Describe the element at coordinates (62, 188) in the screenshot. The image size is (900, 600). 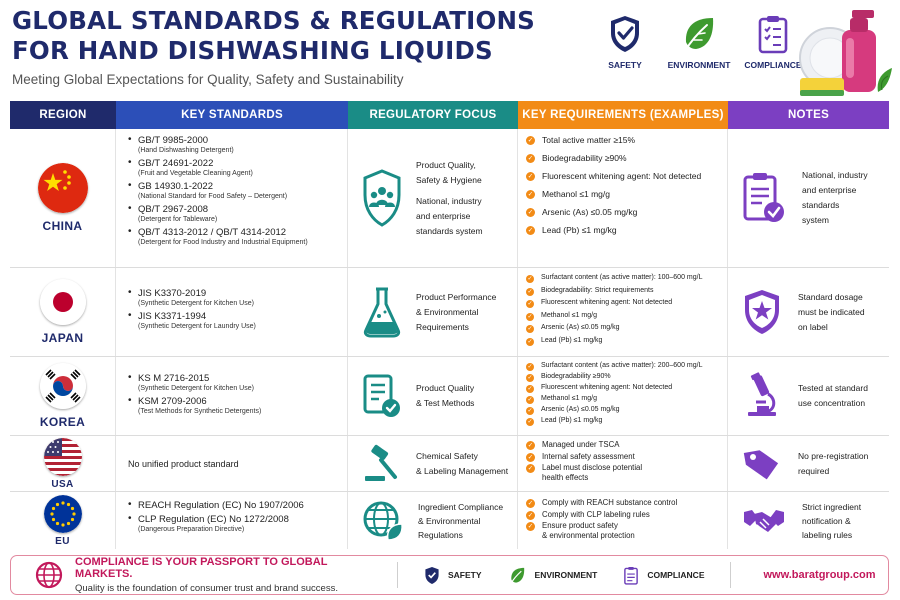
I see `china-flag-icon` at that location.